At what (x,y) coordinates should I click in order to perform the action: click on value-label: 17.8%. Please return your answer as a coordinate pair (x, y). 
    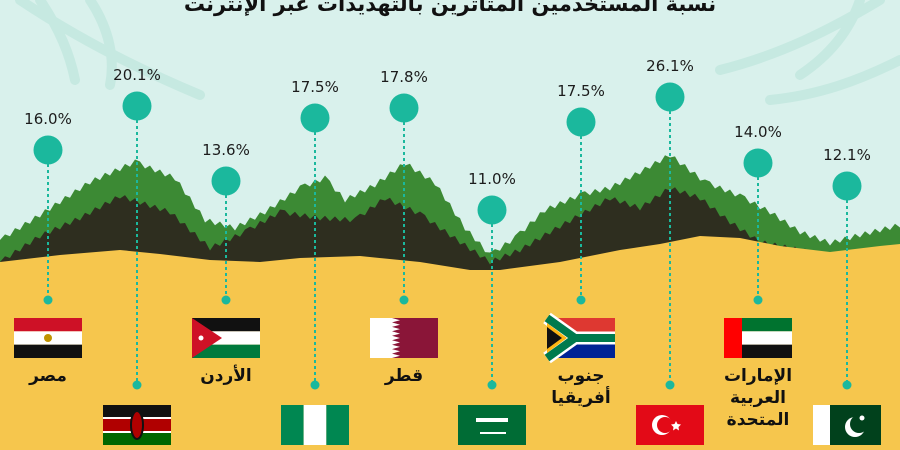
    Looking at the image, I should click on (404, 77).